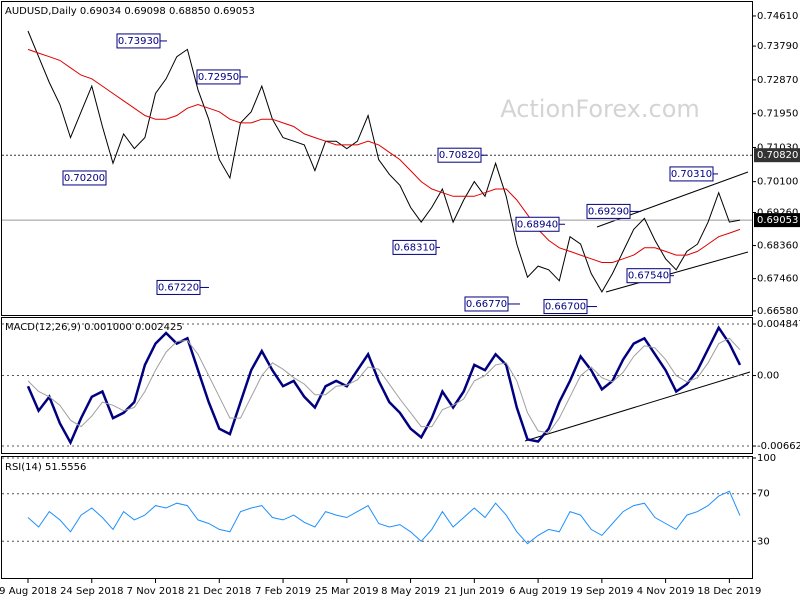 This screenshot has width=800, height=600. I want to click on x-tick-label: 6 Aug 2019, so click(538, 591).